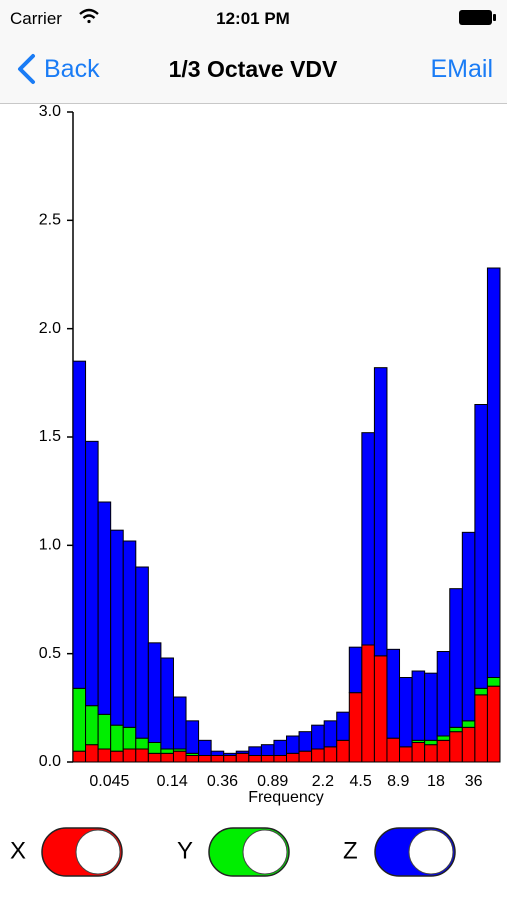 Image resolution: width=507 pixels, height=900 pixels. Describe the element at coordinates (461, 69) in the screenshot. I see `email-button: EMail` at that location.